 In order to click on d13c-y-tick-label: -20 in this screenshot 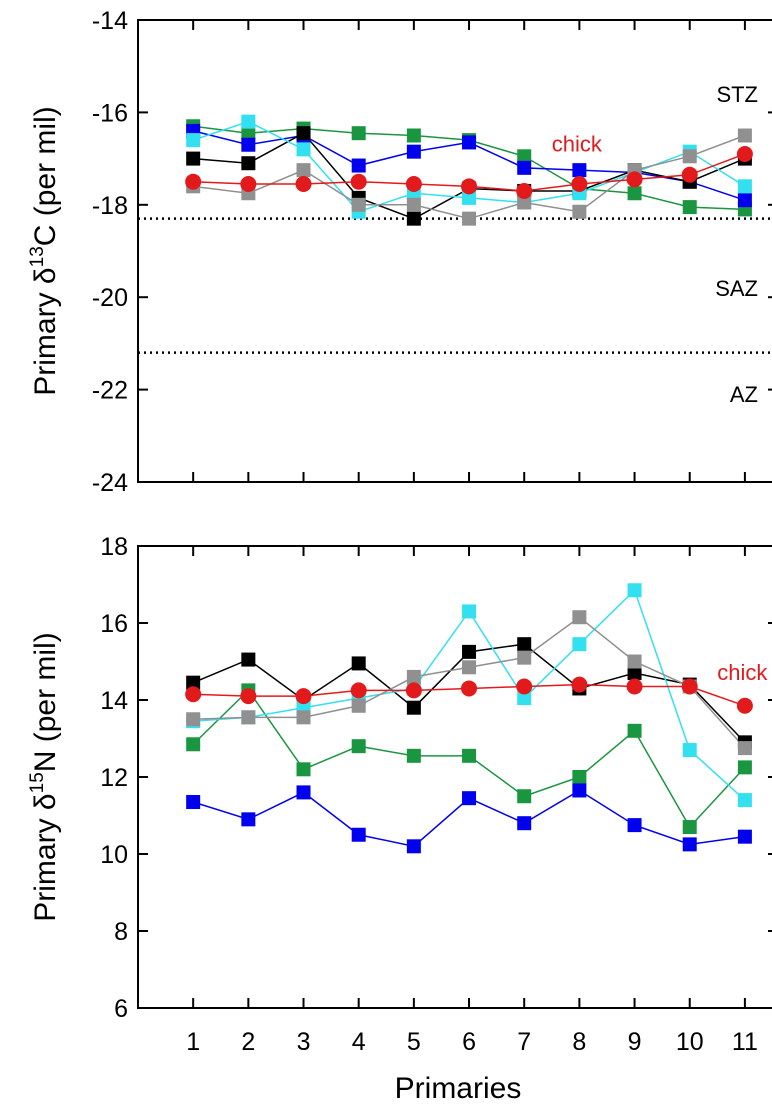, I will do `click(110, 298)`.